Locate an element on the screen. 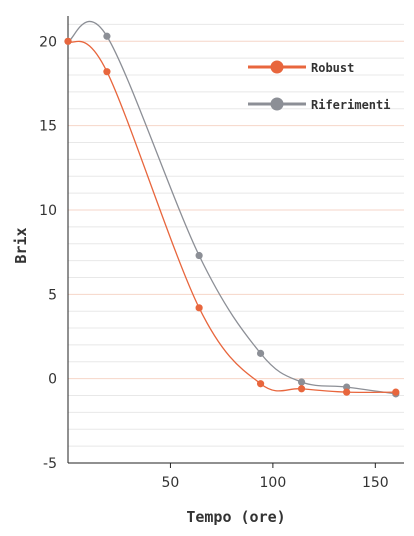 Image resolution: width=414 pixels, height=536 pixels. x-tick-label: 100 is located at coordinates (273, 483).